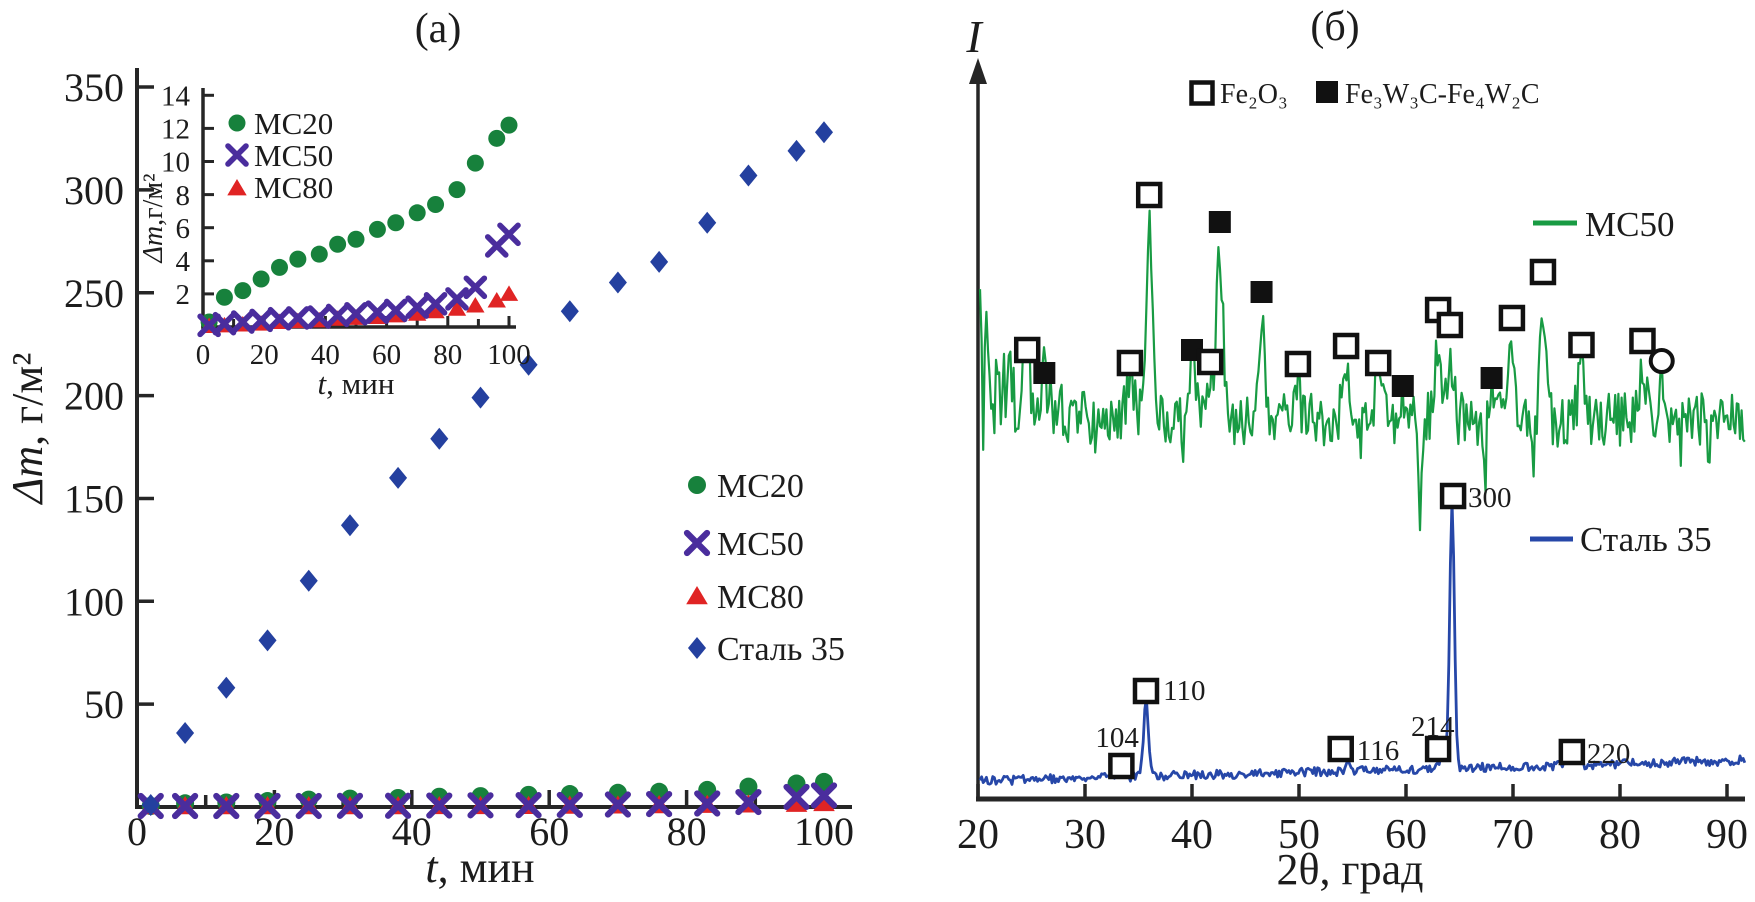  I want to click on phase-legend-filled-square-icon, so click(1327, 92).